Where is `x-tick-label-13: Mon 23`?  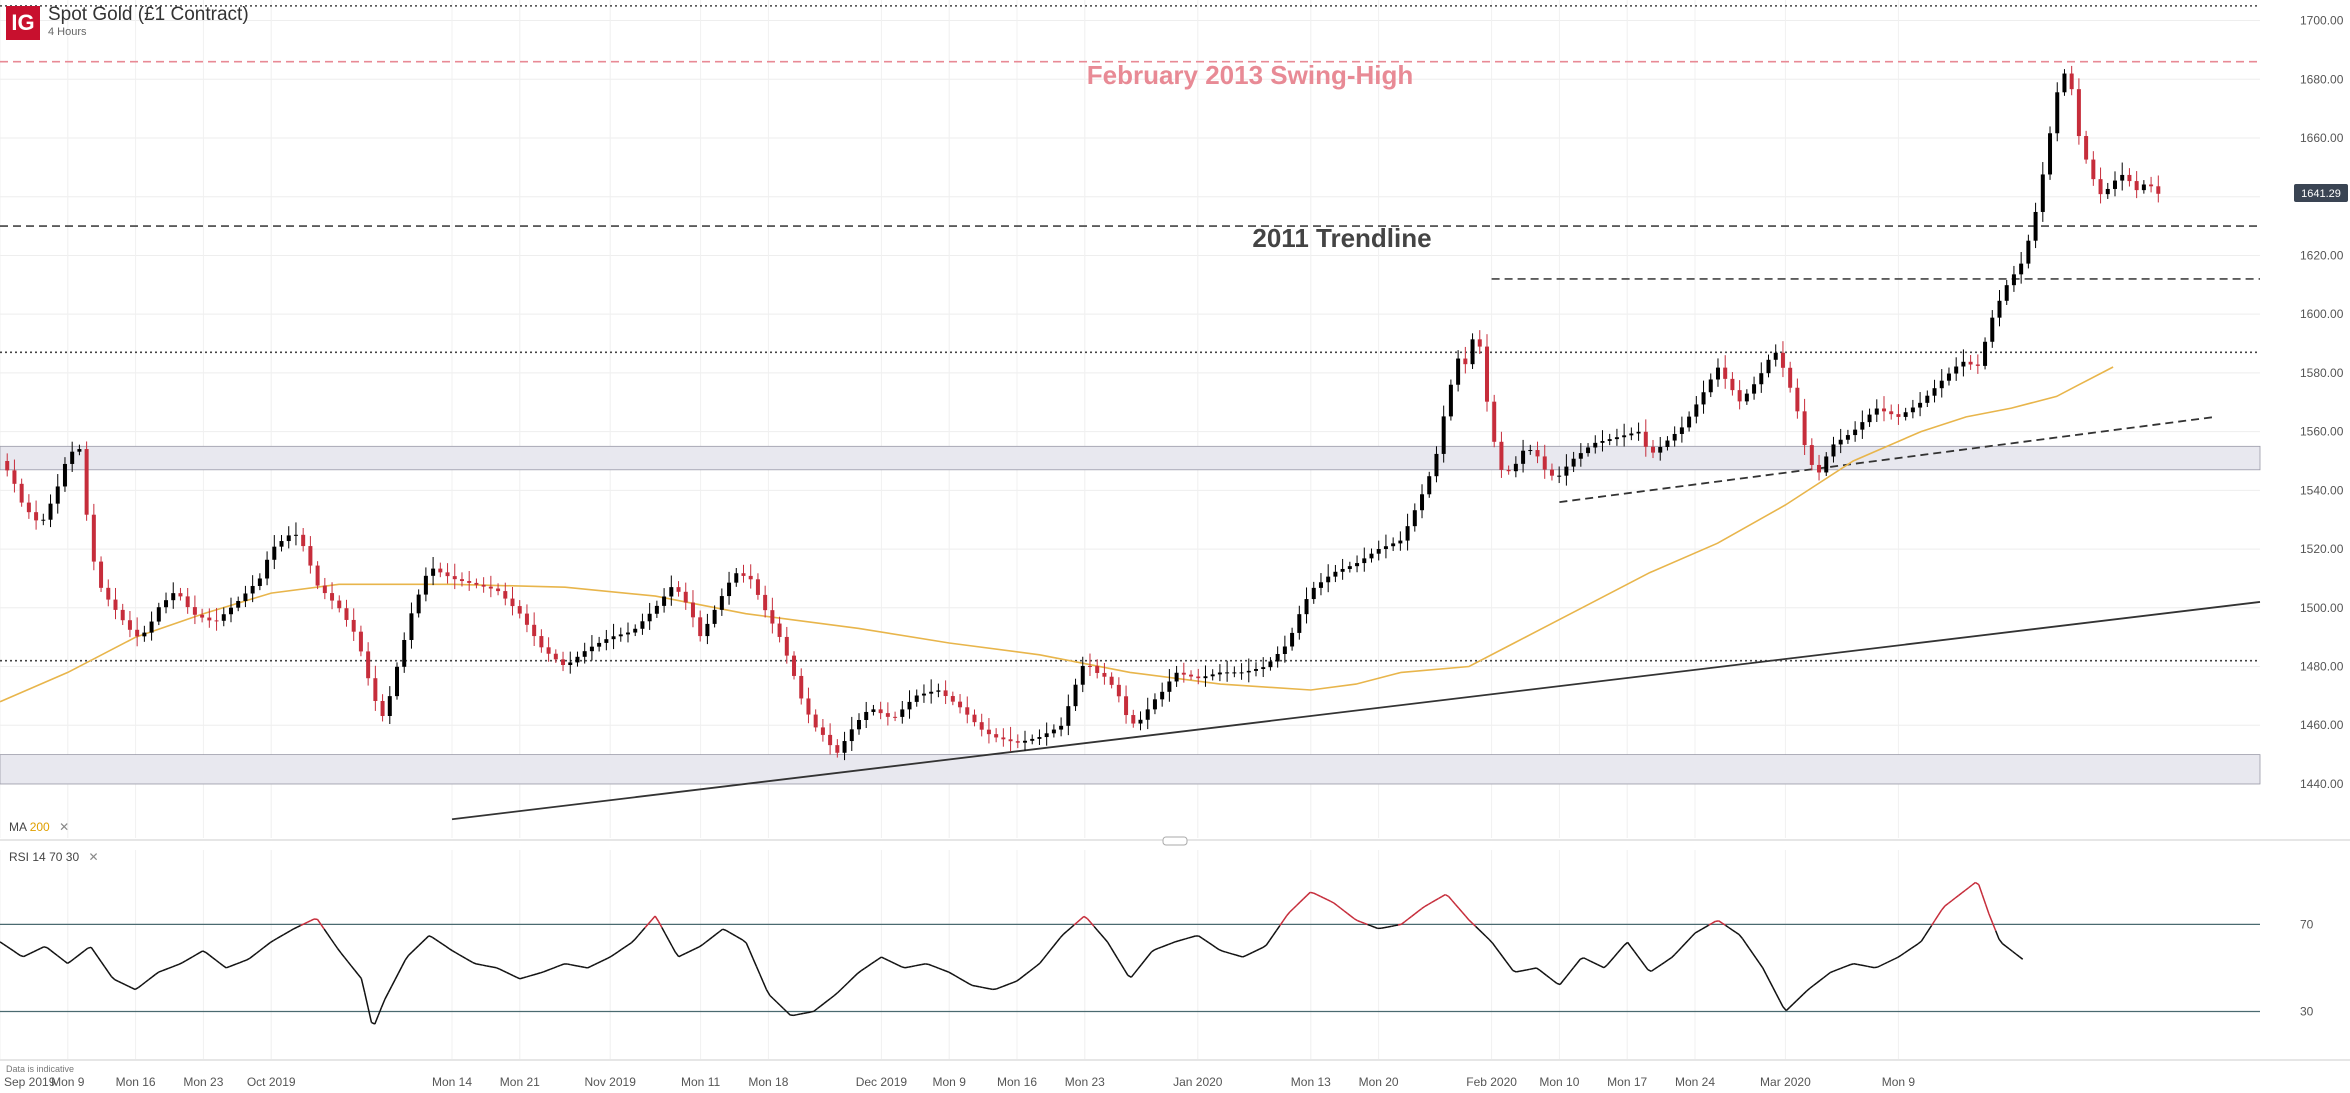
x-tick-label-13: Mon 23 is located at coordinates (1085, 1082).